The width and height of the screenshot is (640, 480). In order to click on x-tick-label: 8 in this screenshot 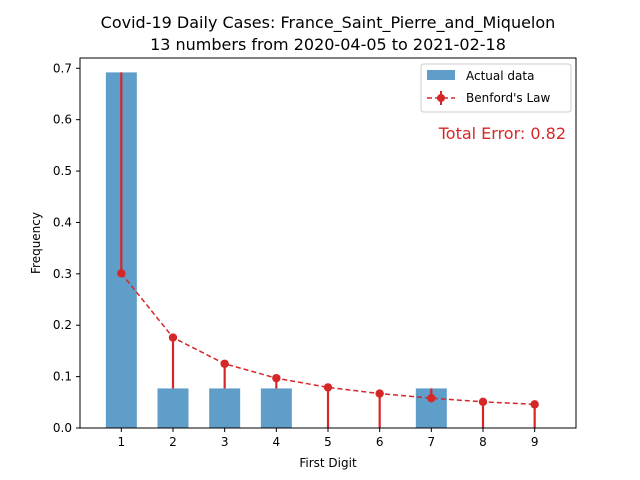, I will do `click(483, 442)`.